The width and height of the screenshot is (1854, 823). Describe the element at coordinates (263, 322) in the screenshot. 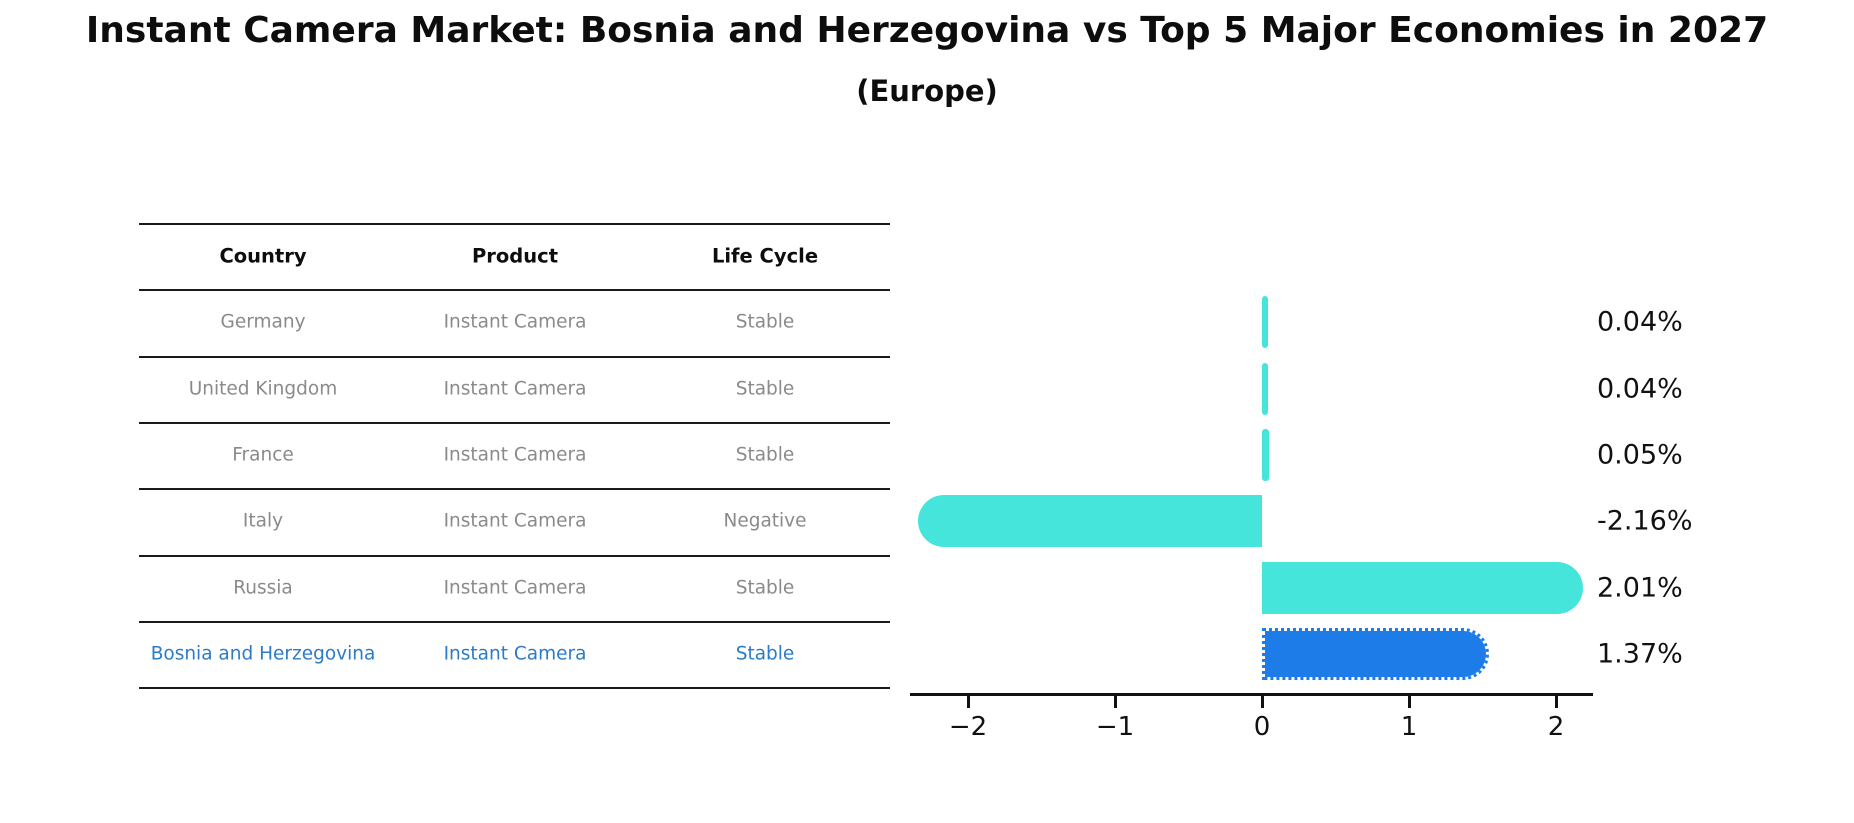

I see `country-cell-germany: Germany` at that location.